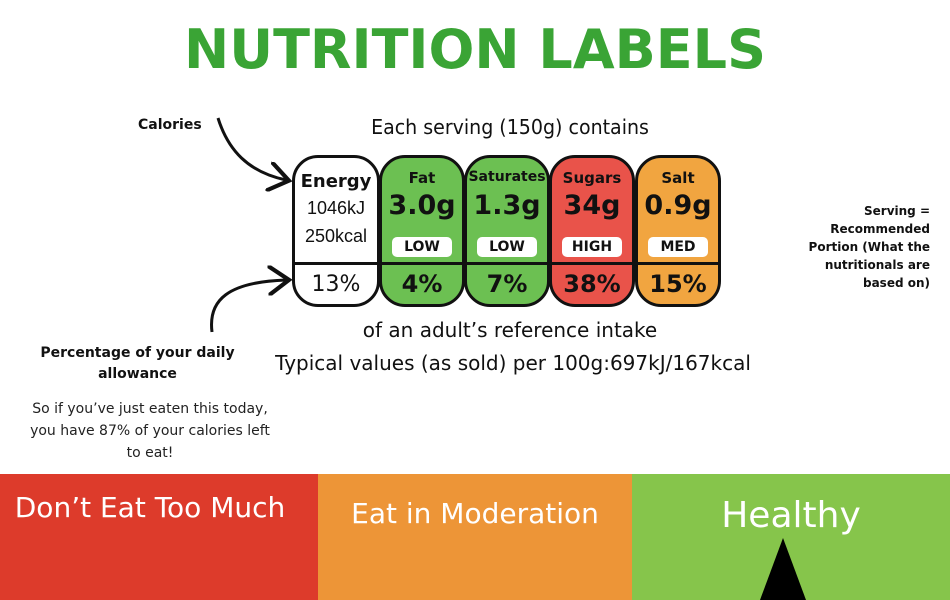 The width and height of the screenshot is (950, 600). I want to click on pointer-triangle, so click(783, 569).